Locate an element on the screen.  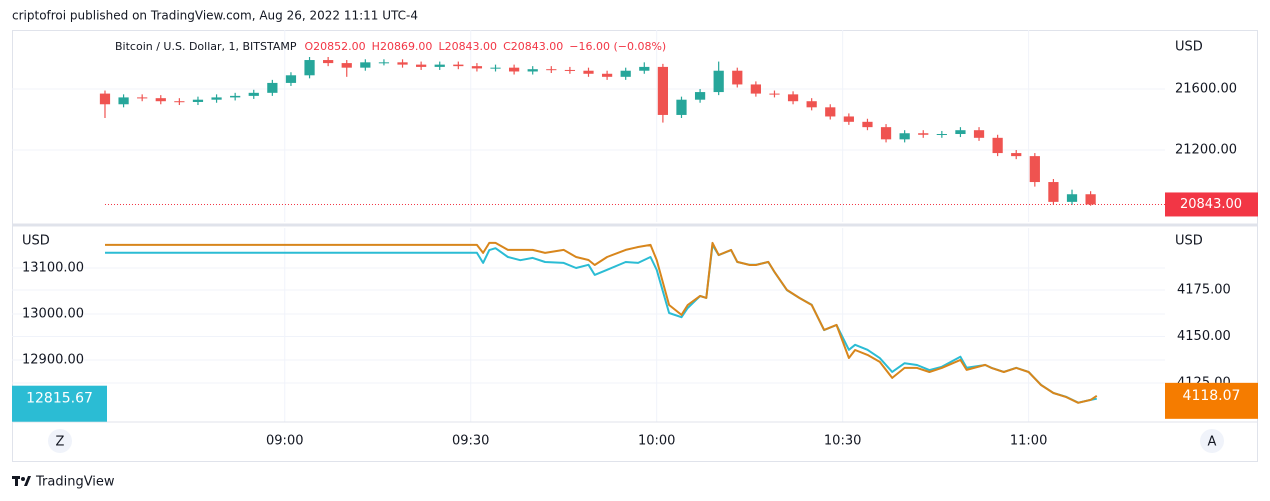
ohlc-high: H20869.00 is located at coordinates (402, 46).